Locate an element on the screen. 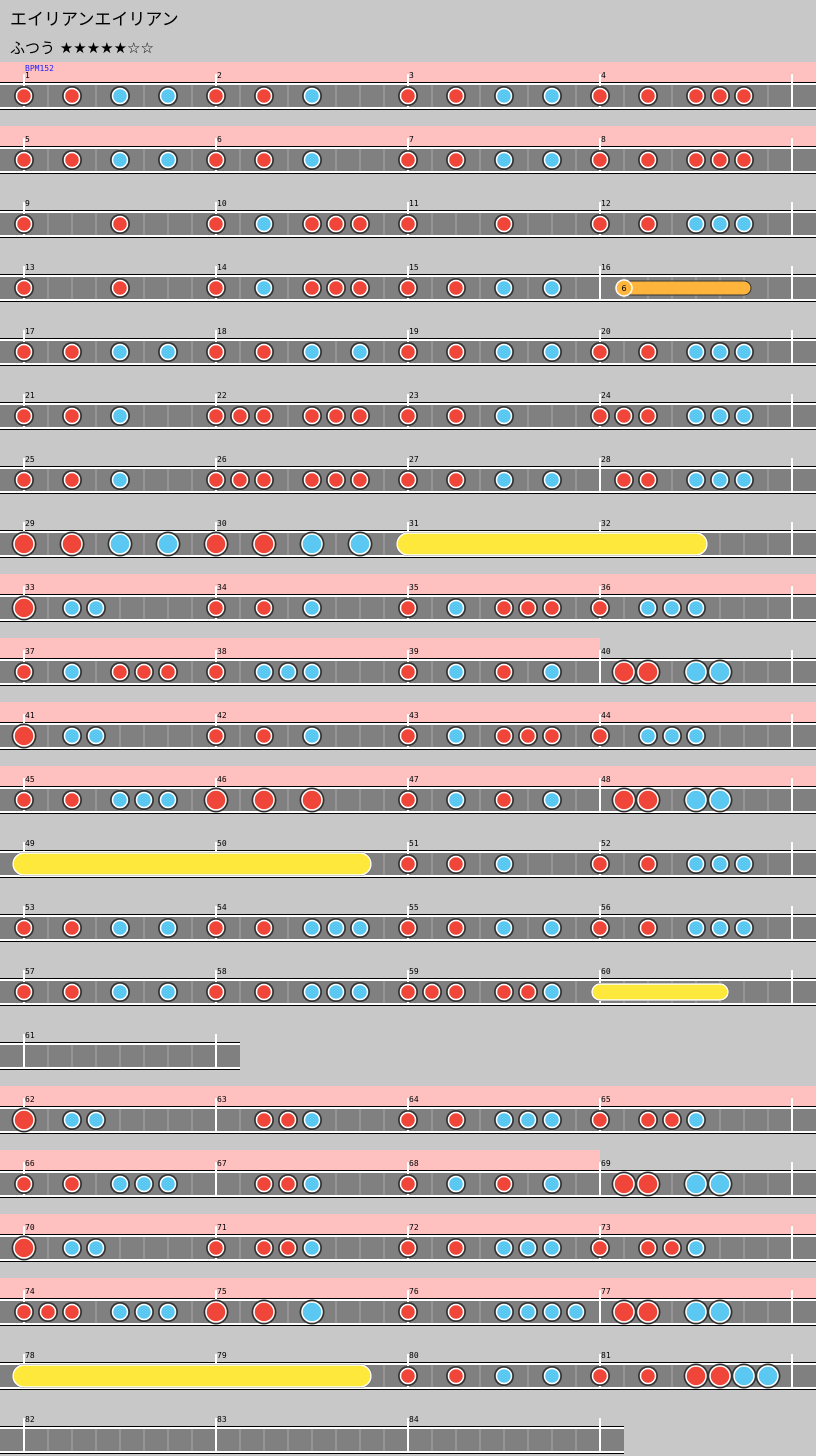  measure-number: 76 is located at coordinates (414, 1291).